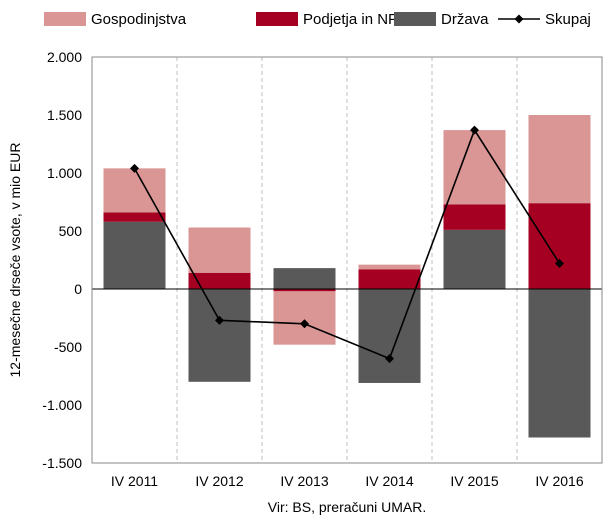 This screenshot has width=614, height=522. Describe the element at coordinates (139, 19) in the screenshot. I see `legend-label: Gospodinjstva` at that location.